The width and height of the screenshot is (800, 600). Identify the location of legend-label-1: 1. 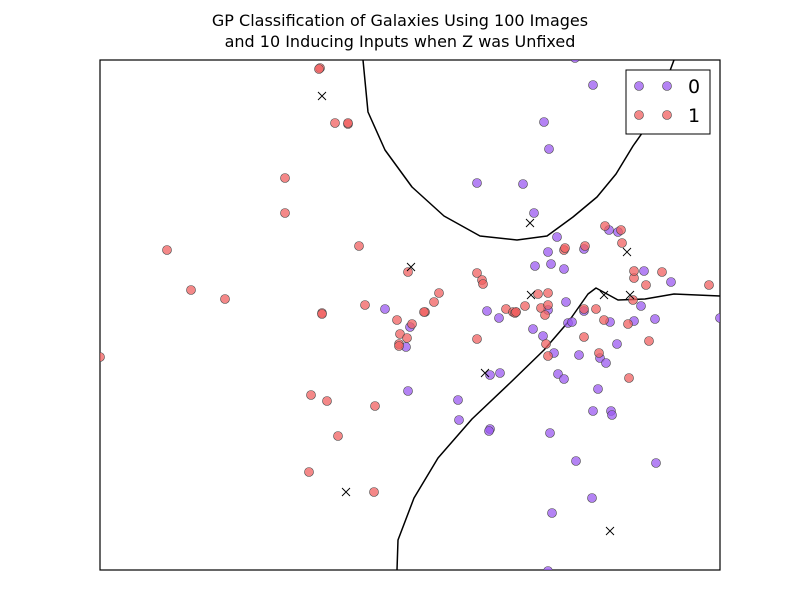
(694, 116).